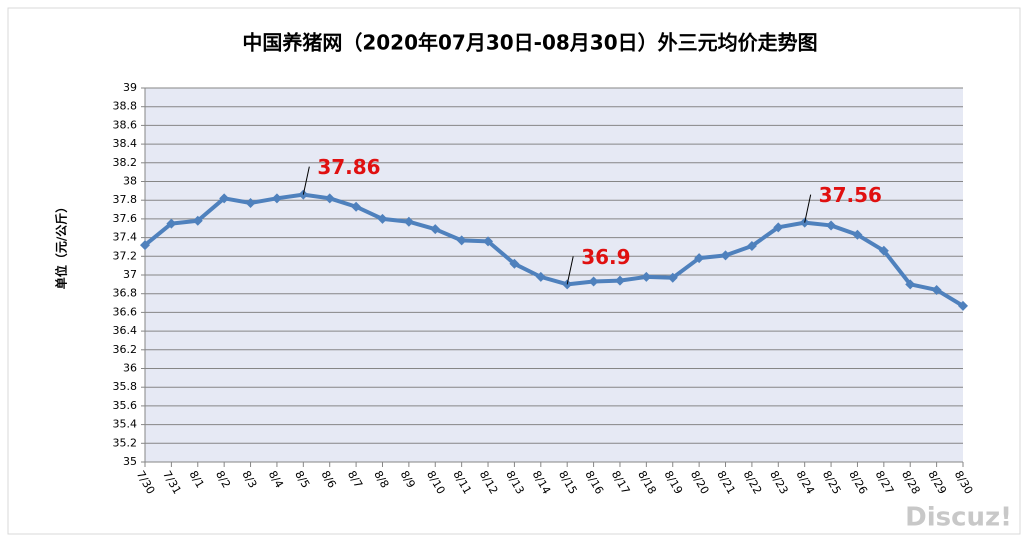 The width and height of the screenshot is (1028, 542). Describe the element at coordinates (605, 257) in the screenshot. I see `data-label: 36.9` at that location.